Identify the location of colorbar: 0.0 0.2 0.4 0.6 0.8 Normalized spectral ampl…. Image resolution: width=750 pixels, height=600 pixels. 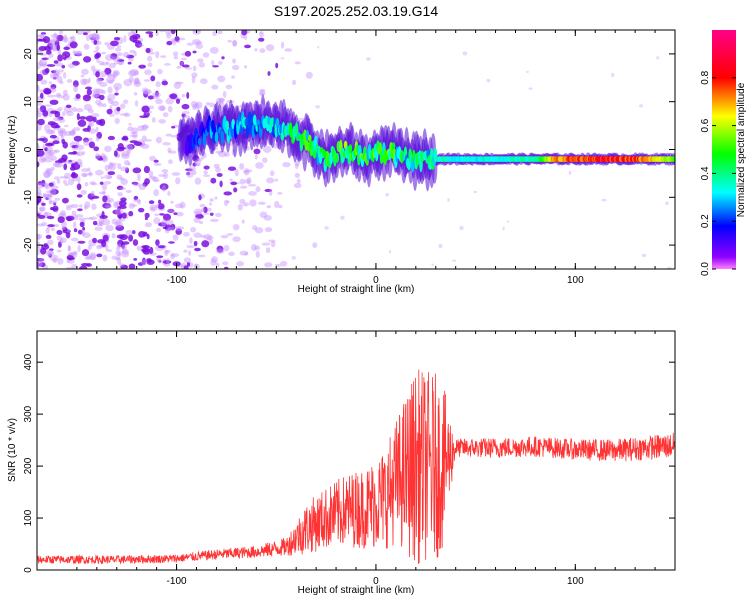
(723, 153).